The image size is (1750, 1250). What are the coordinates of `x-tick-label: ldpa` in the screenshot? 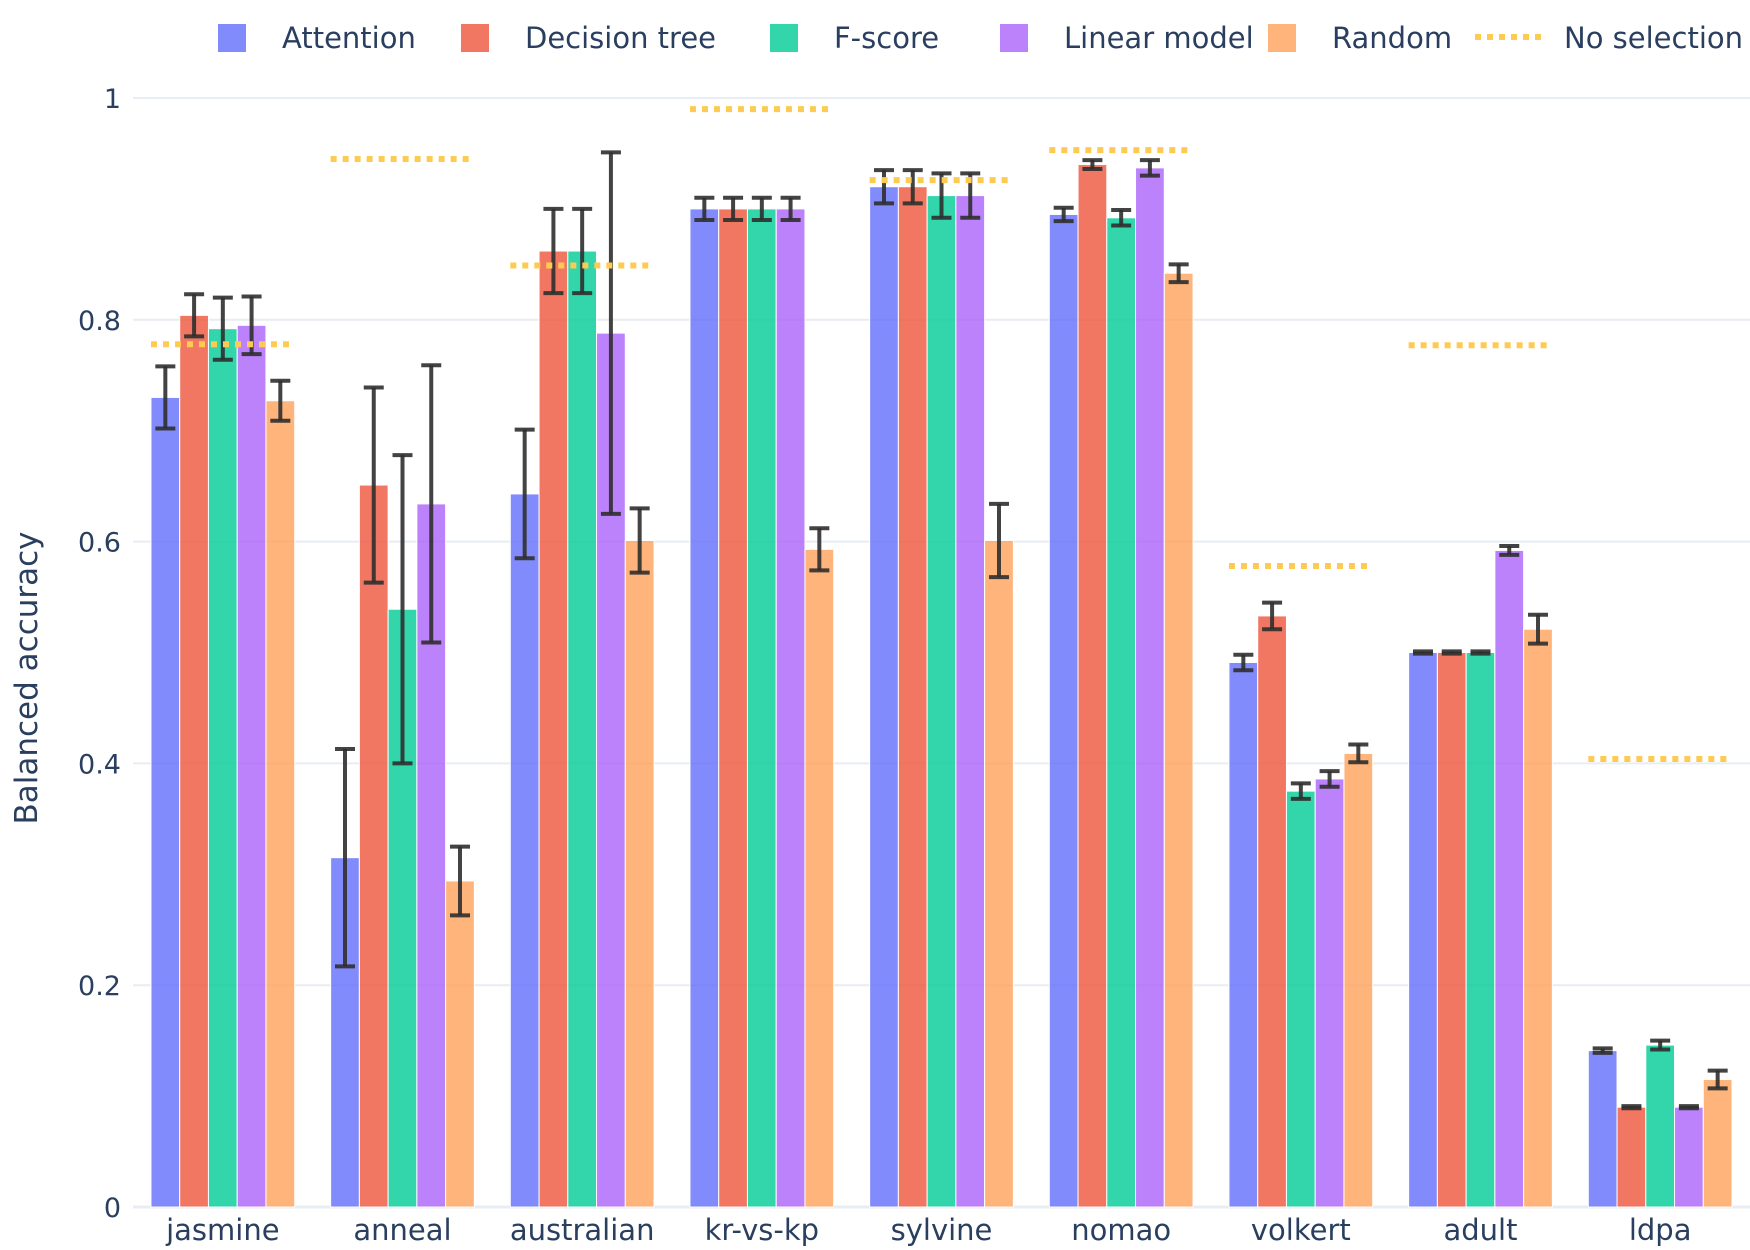 It's located at (1660, 1230).